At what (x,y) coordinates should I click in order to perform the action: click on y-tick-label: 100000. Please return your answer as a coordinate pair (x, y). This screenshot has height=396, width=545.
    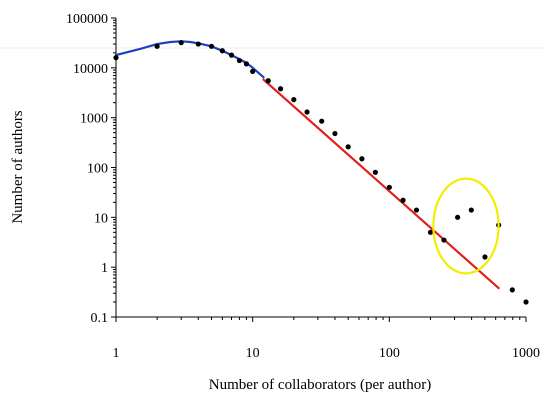
    Looking at the image, I should click on (87, 19).